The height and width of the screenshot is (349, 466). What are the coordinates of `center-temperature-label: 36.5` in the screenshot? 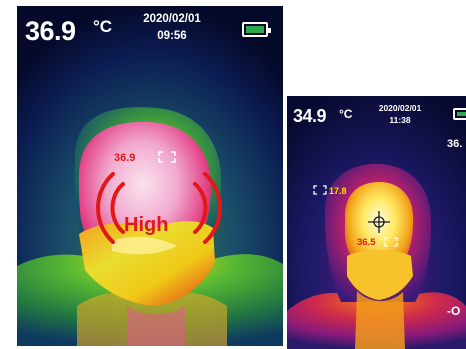 It's located at (366, 242).